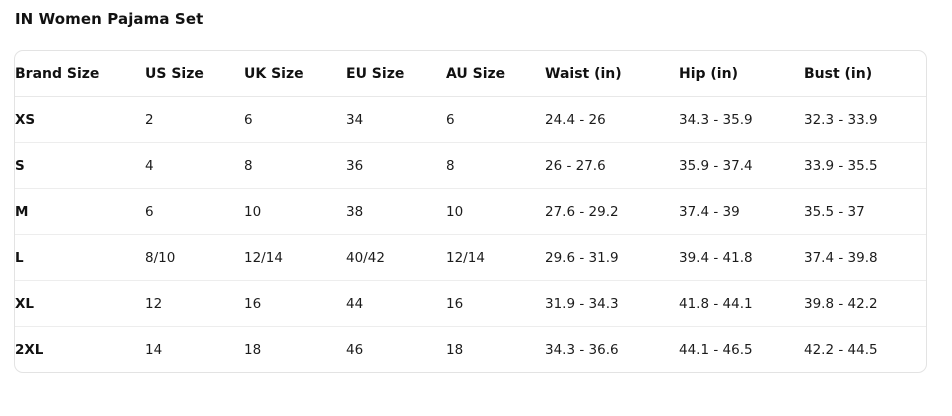  Describe the element at coordinates (295, 349) in the screenshot. I see `cell-uk-size: 18` at that location.